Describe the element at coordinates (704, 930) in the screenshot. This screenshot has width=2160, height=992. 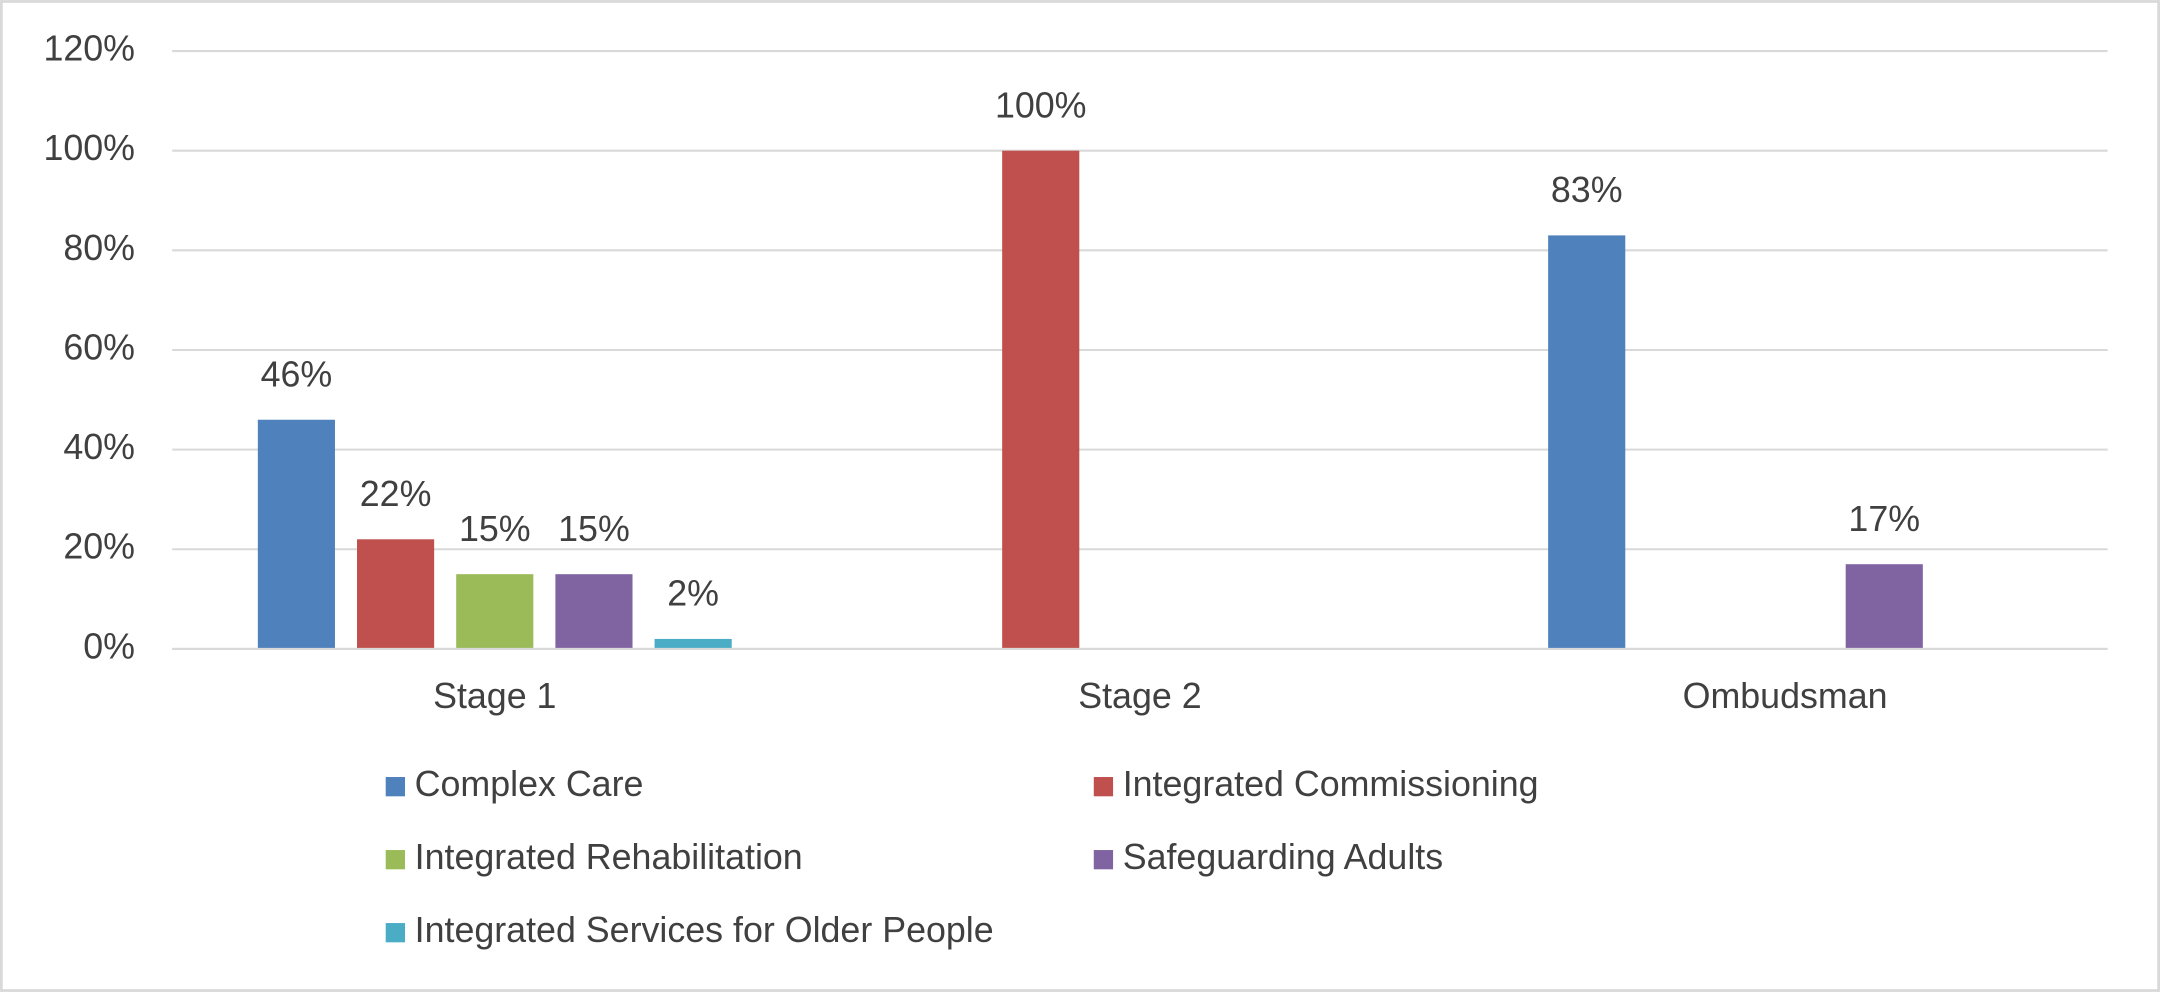
I see `legend-label: Integrated Services for Older People` at that location.